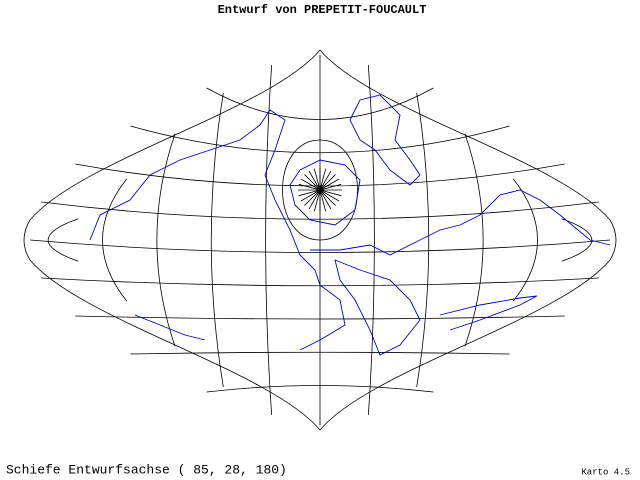  What do you see at coordinates (322, 10) in the screenshot?
I see `map-title: Entwurf von PREPETIT-FOUCAULT` at bounding box center [322, 10].